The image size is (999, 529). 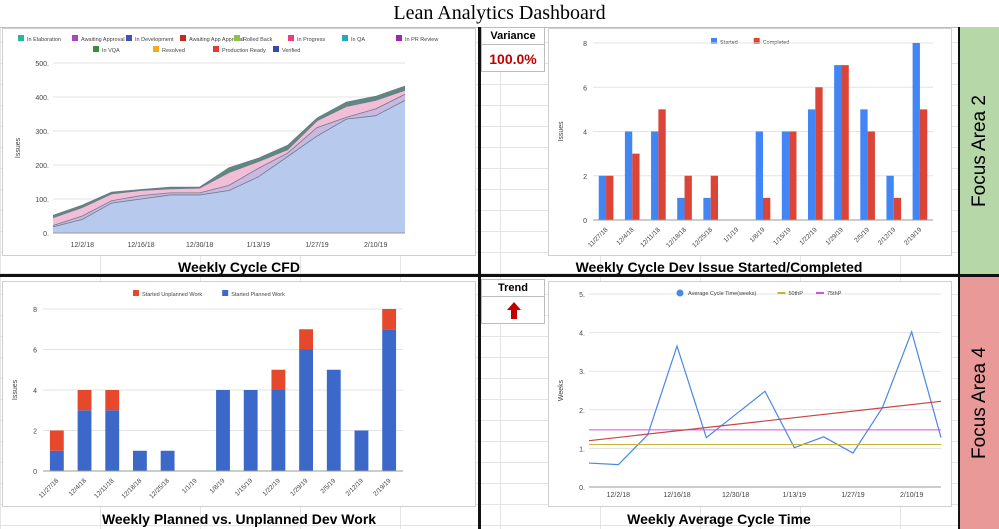 What do you see at coordinates (978, 403) in the screenshot?
I see `focus-area-4: Focus Area 4` at bounding box center [978, 403].